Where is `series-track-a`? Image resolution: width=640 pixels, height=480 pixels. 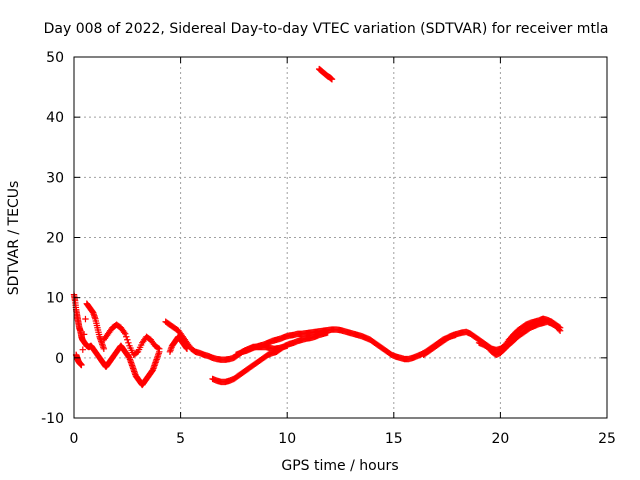 series-track-a is located at coordinates (116, 340).